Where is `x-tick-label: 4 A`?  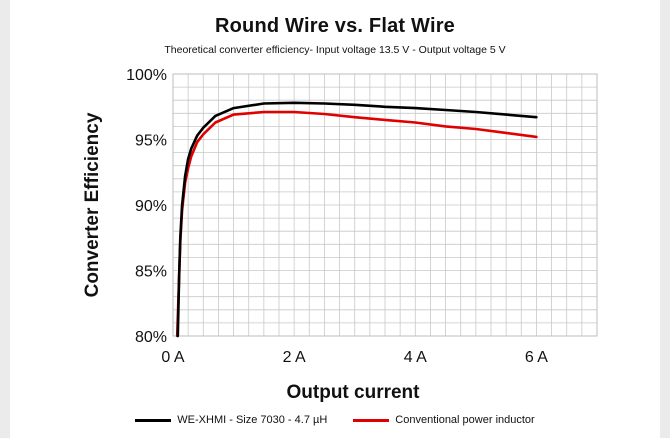 x-tick-label: 4 A is located at coordinates (415, 357).